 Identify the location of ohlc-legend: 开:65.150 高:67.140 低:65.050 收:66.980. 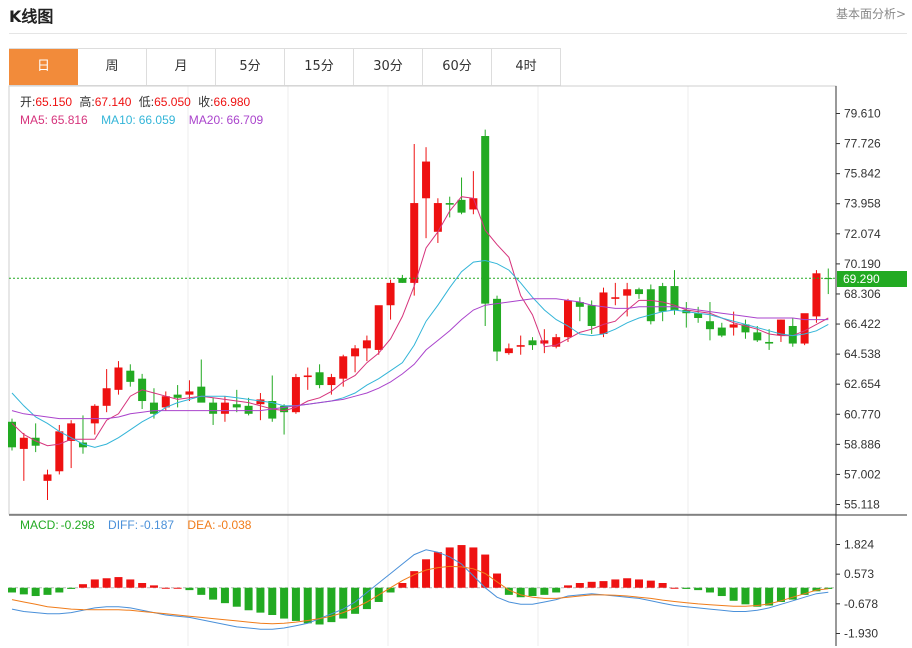
(135, 101).